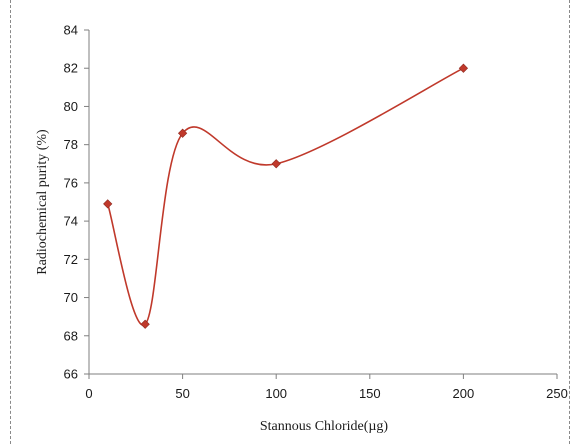 This screenshot has height=445, width=571. I want to click on y-tick-label: 76, so click(71, 182).